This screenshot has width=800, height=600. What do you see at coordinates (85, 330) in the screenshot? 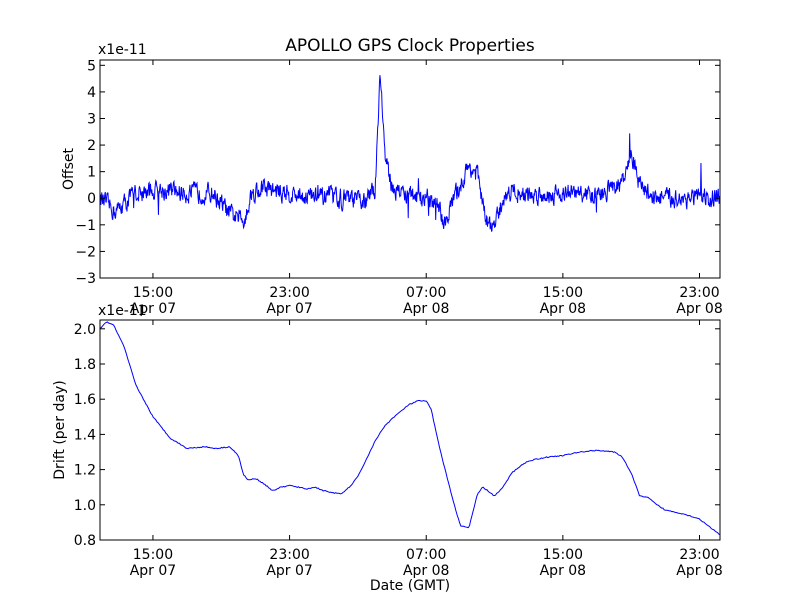
I see `drift-y-tick-label: 2.0` at bounding box center [85, 330].